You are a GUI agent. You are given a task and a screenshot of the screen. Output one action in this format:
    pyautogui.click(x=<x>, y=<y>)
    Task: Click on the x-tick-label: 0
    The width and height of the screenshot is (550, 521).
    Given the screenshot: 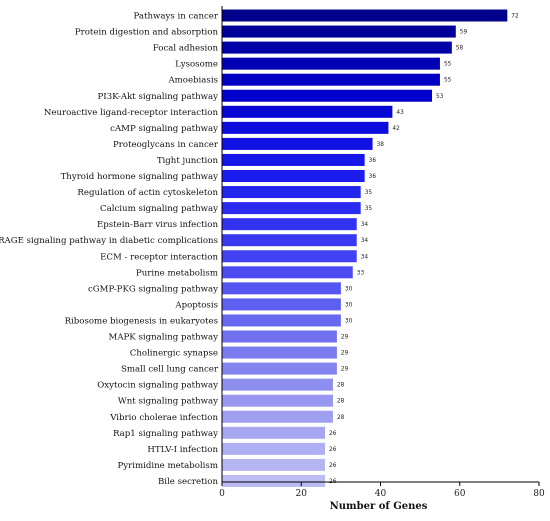 What is the action you would take?
    pyautogui.click(x=222, y=494)
    